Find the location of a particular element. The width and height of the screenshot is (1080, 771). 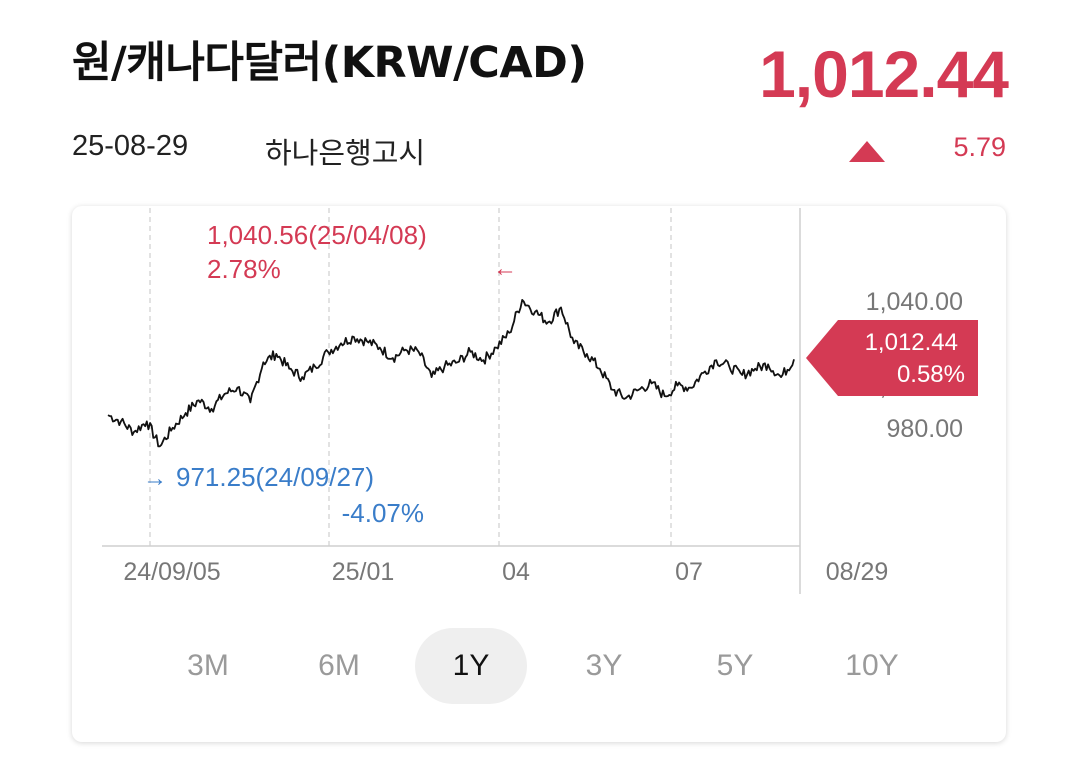

current-price: 1,012.44 is located at coordinates (884, 74).